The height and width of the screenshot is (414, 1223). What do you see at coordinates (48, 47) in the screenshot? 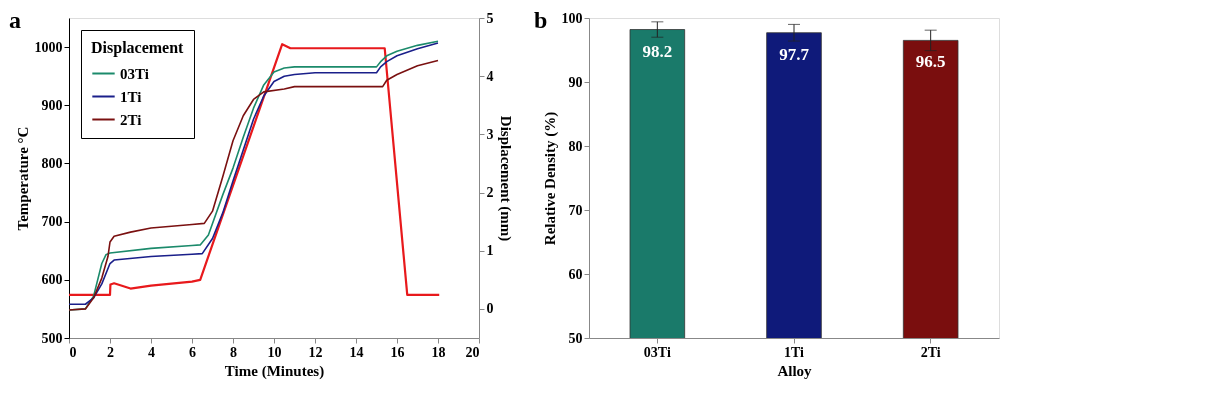
I see `y-tick-label: 1000` at bounding box center [48, 47].